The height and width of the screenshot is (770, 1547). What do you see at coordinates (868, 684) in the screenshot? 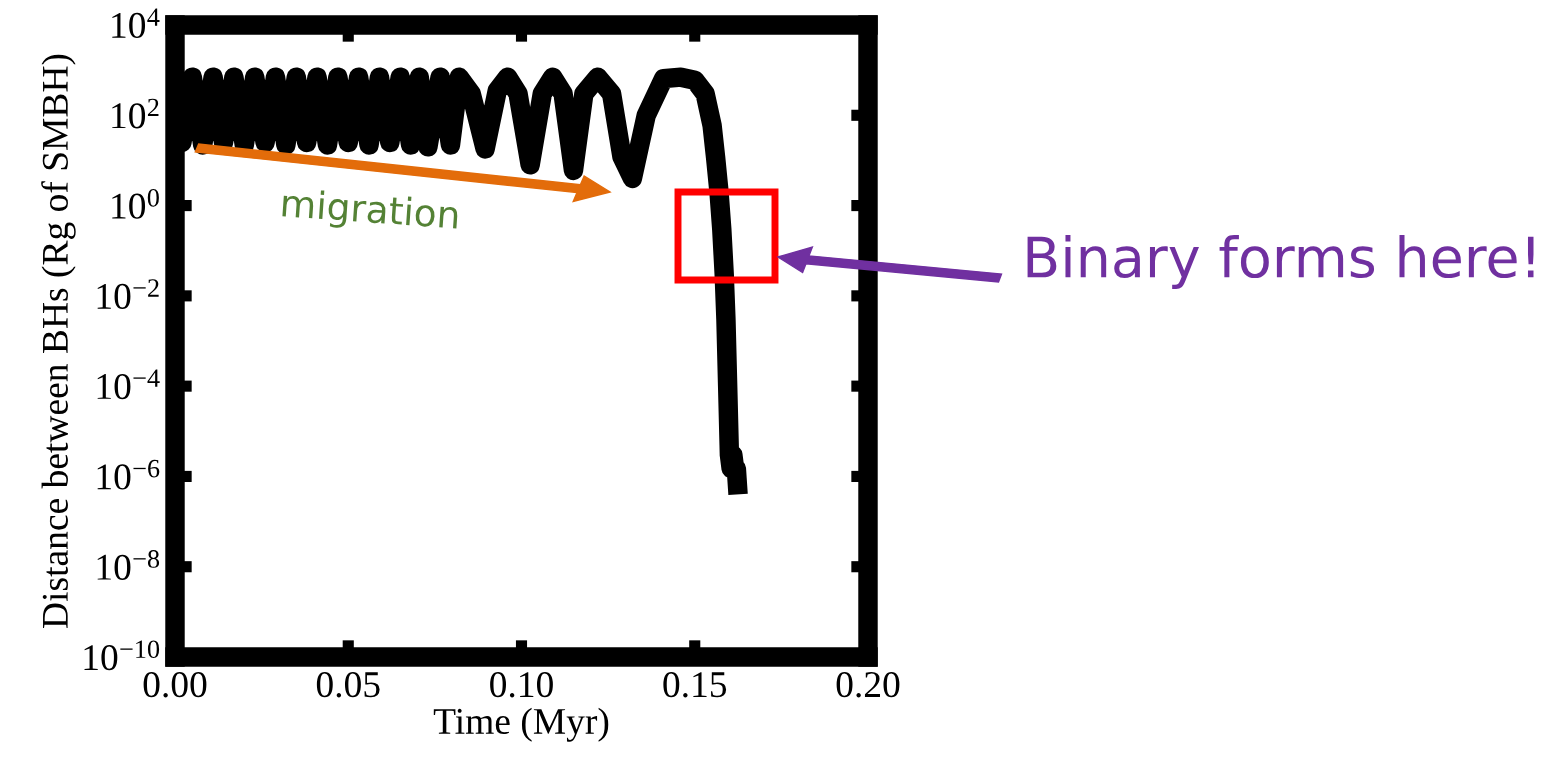
I see `x-tick-label: 0.20` at bounding box center [868, 684].